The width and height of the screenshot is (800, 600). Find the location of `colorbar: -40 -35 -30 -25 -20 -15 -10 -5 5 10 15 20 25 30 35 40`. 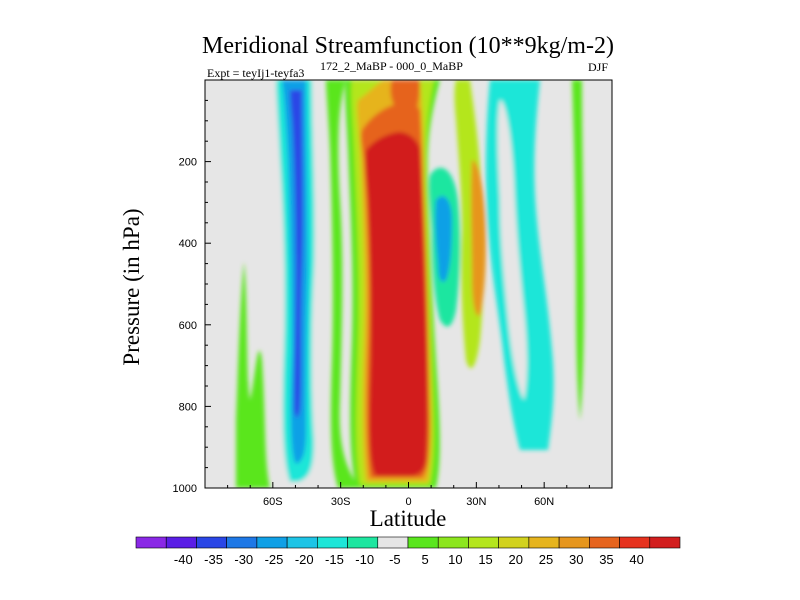

colorbar: -40 -35 -30 -25 -20 -15 -10 -5 5 10 15 20 25 30 35 40 is located at coordinates (408, 551).